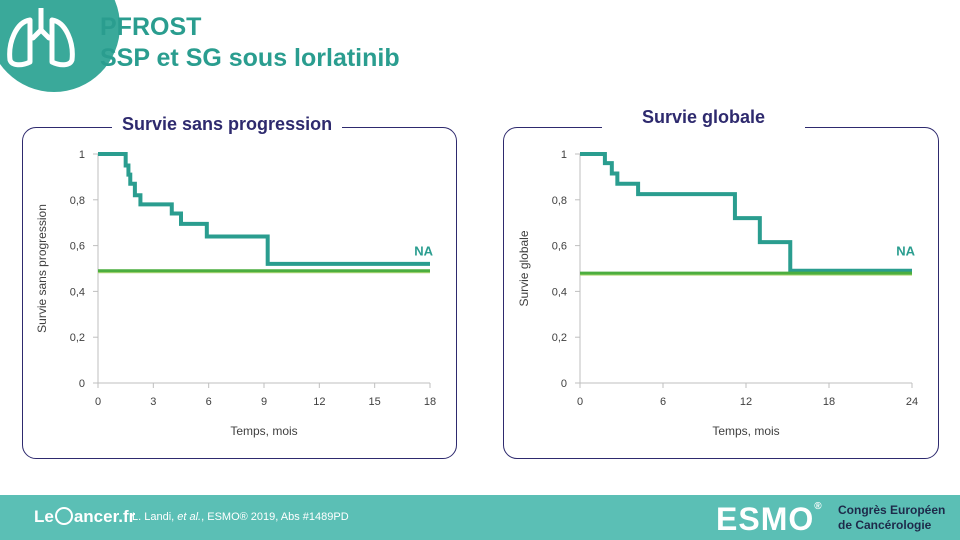  What do you see at coordinates (151, 27) in the screenshot?
I see `page-title: PFROST` at bounding box center [151, 27].